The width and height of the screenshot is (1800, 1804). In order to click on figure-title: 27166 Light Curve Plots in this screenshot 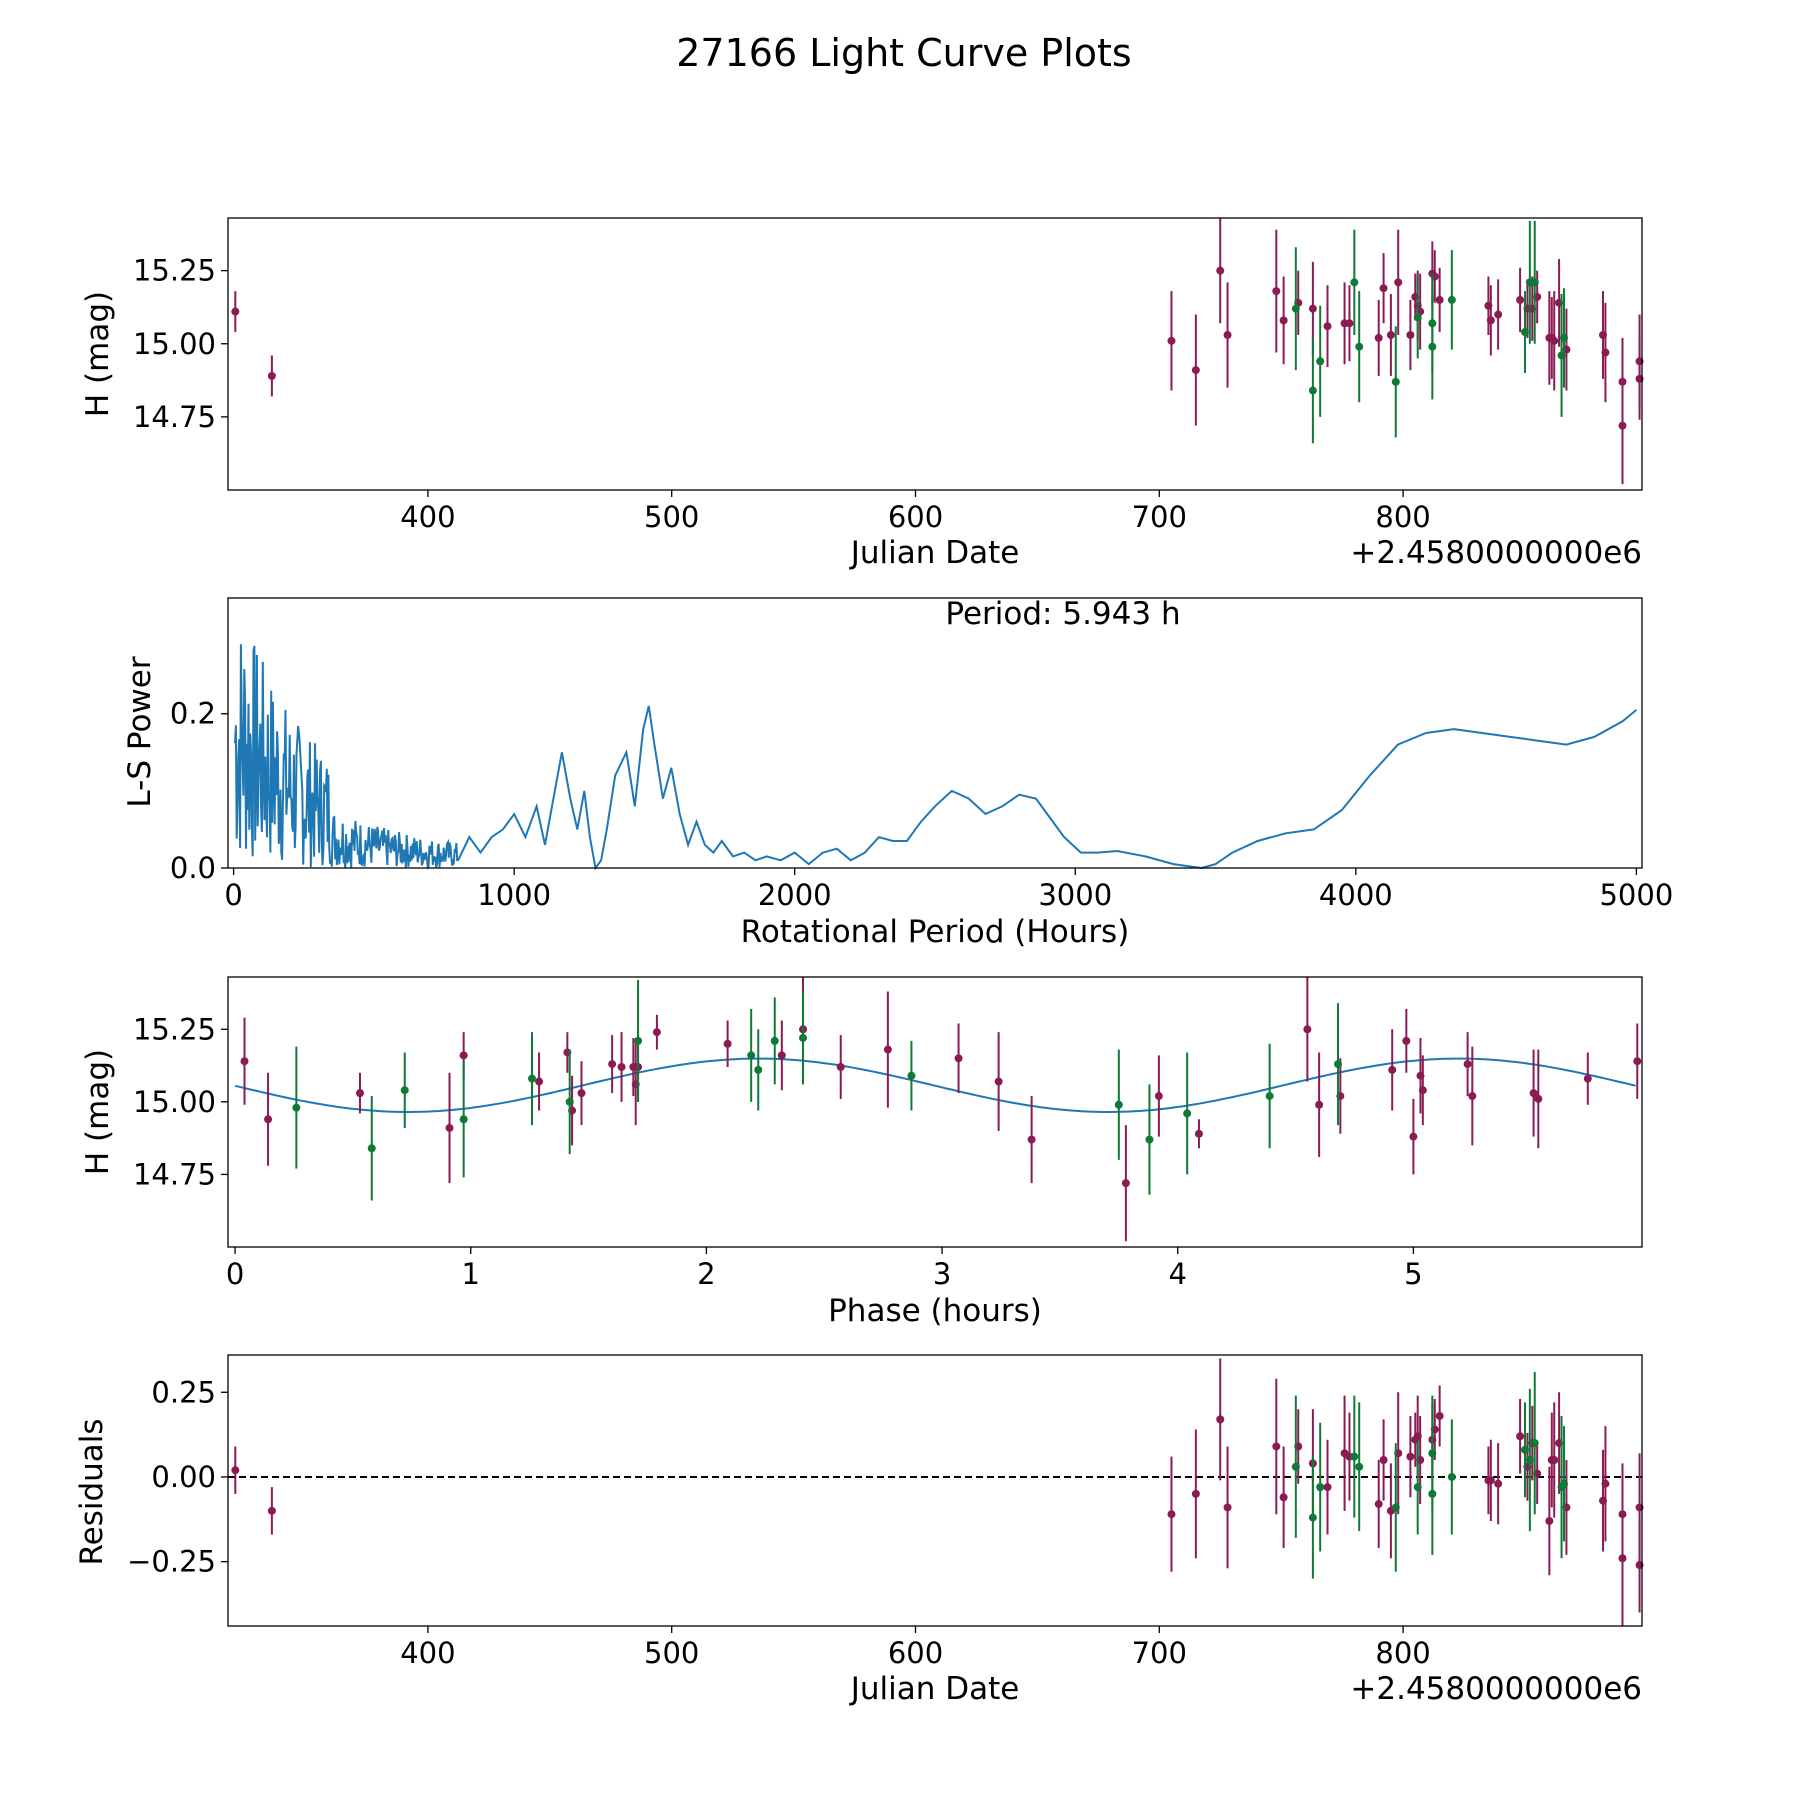, I will do `click(903, 53)`.